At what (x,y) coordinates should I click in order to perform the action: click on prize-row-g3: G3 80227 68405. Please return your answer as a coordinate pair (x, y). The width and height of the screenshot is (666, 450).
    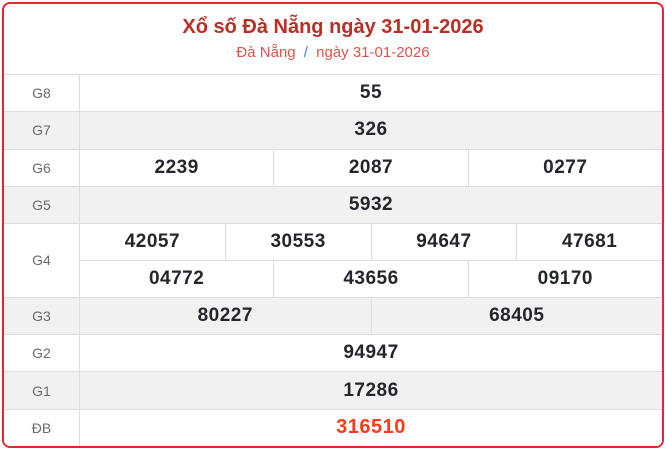
    Looking at the image, I should click on (333, 316).